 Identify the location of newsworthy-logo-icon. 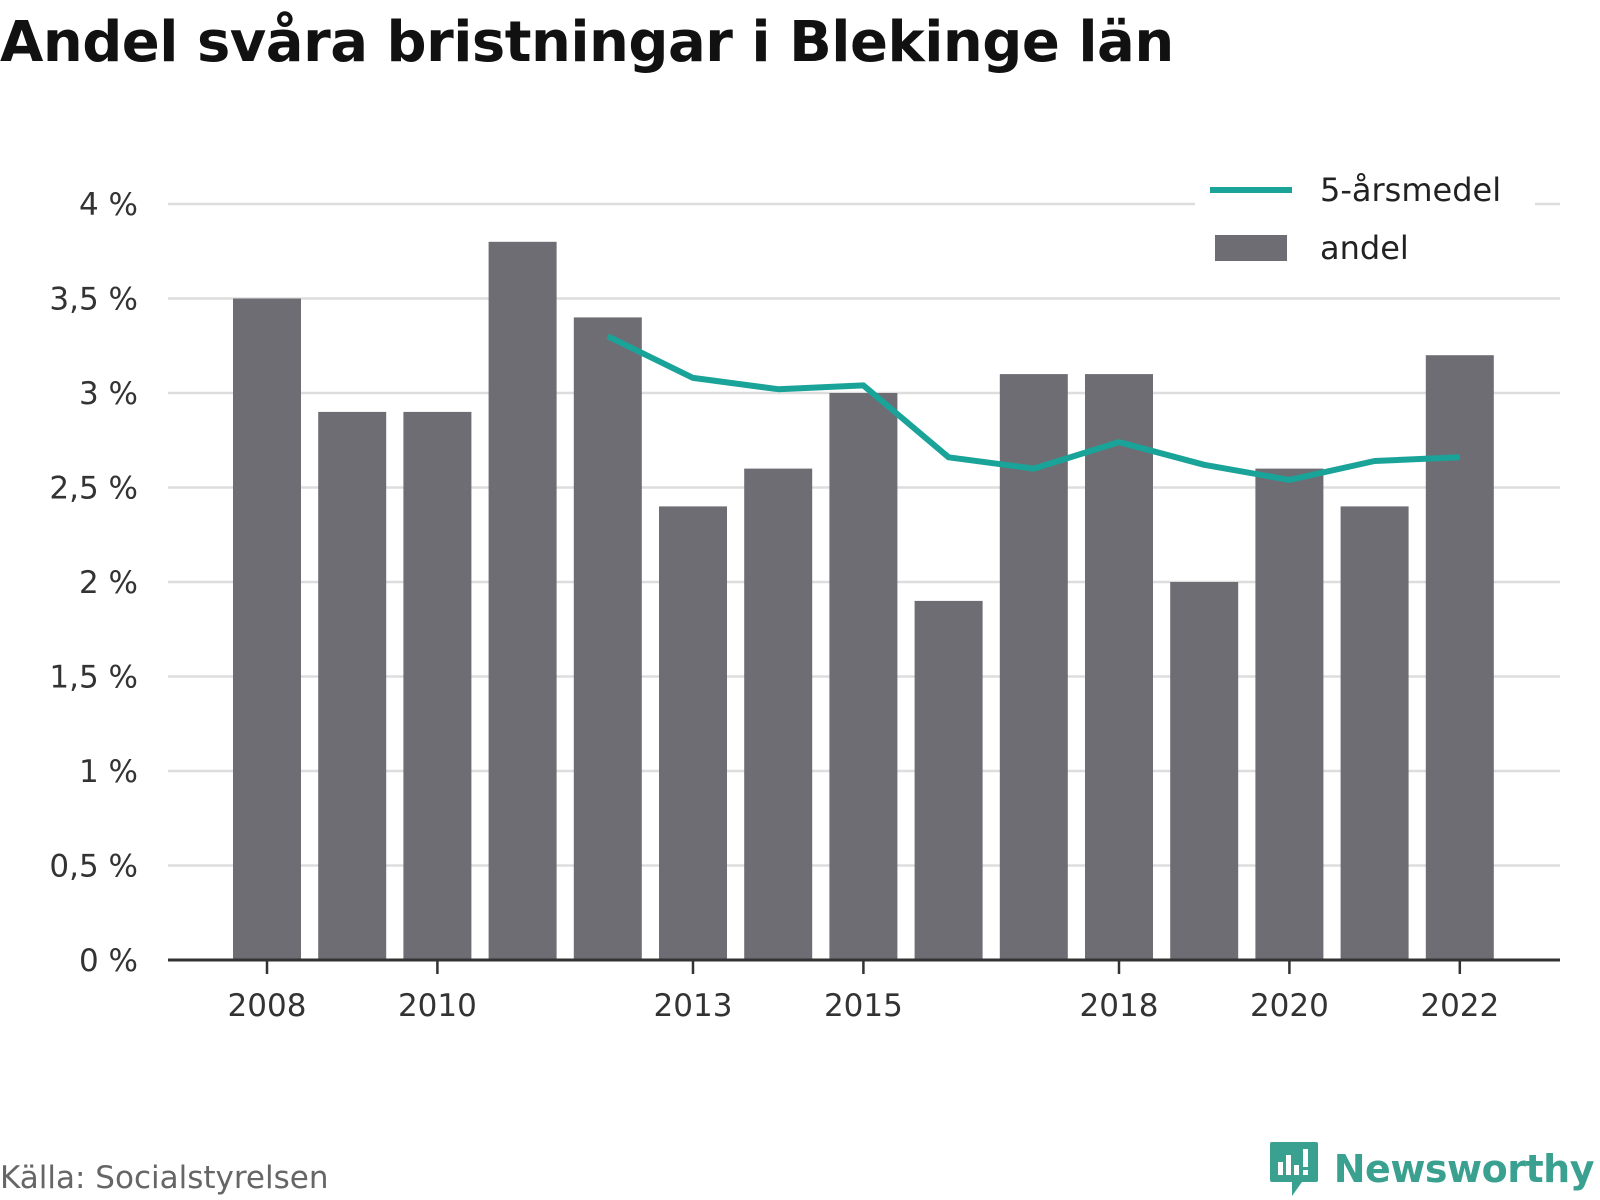
(1293, 1169).